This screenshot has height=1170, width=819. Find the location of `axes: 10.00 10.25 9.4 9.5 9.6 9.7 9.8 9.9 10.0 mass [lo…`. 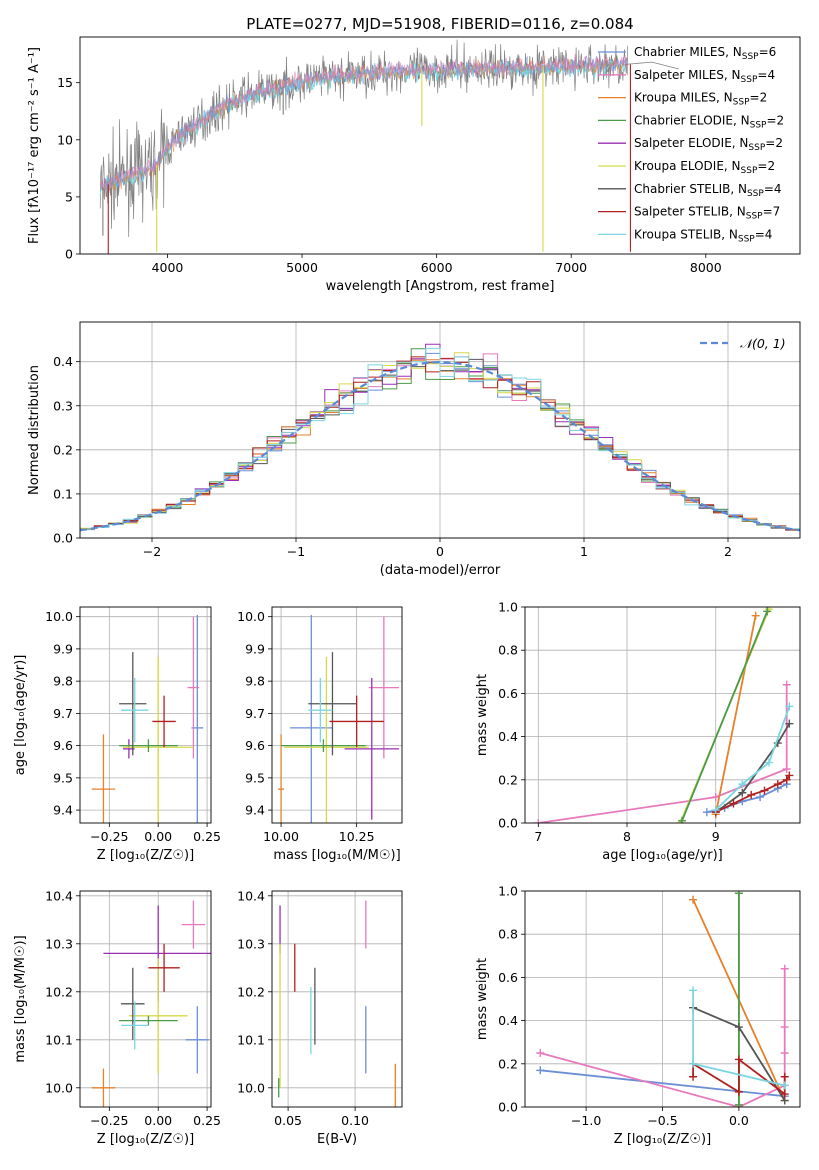

axes: 10.00 10.25 9.4 9.5 9.6 9.7 9.8 9.9 10.0 mass [lo… is located at coordinates (320, 734).